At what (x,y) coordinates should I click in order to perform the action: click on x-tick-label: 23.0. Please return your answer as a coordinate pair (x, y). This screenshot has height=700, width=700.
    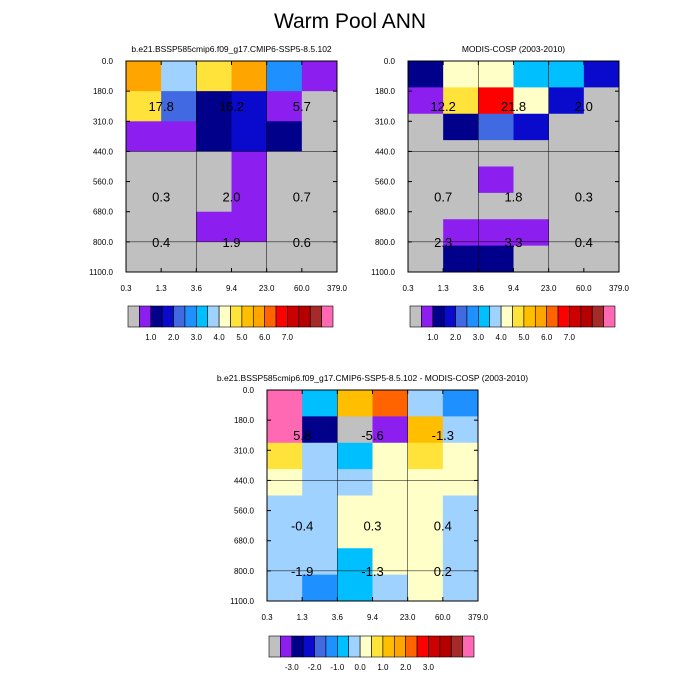
    Looking at the image, I should click on (408, 617).